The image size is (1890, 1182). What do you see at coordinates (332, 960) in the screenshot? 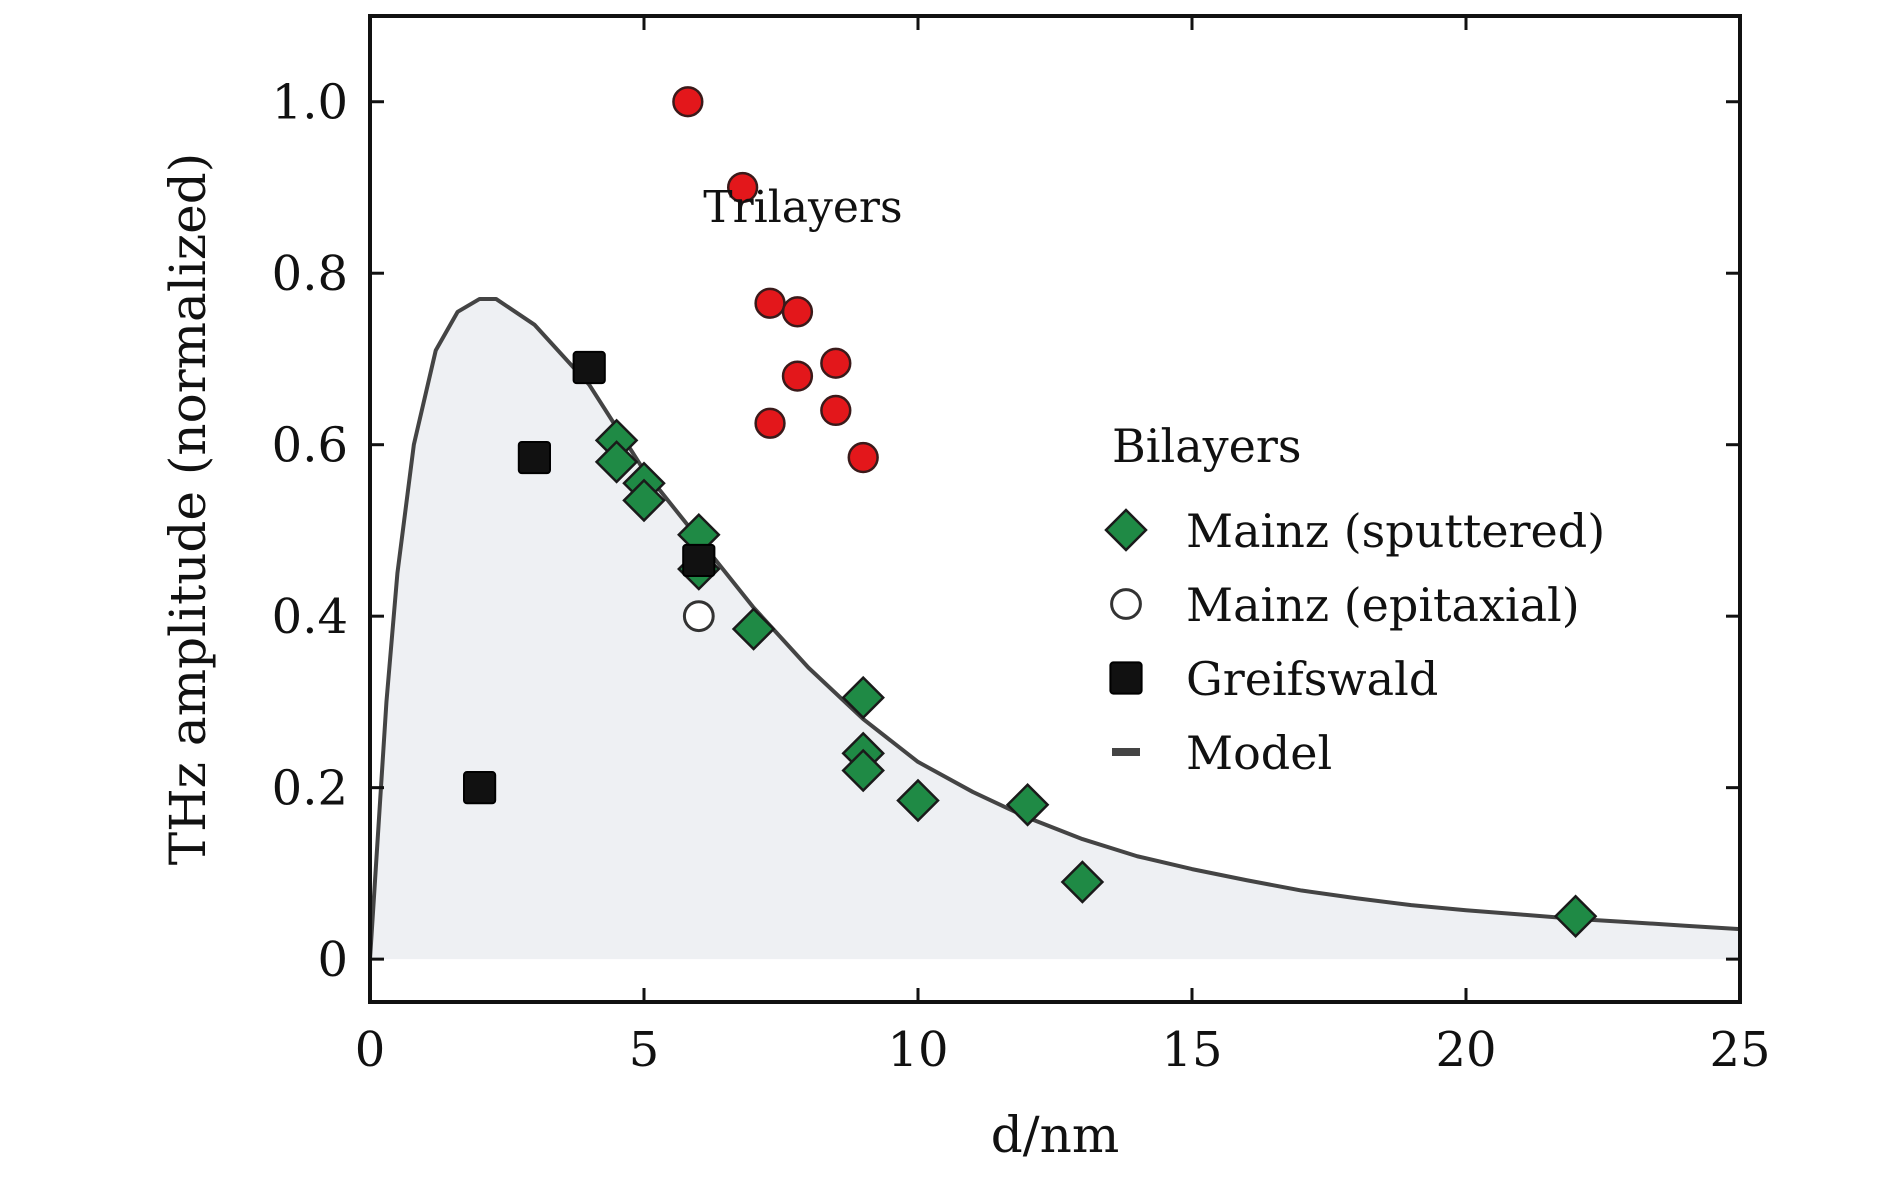
I see `y-tick-label-0: 0` at bounding box center [332, 960].